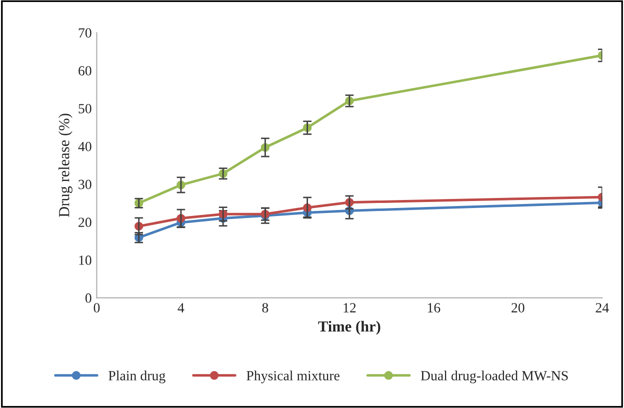 The height and width of the screenshot is (408, 624). I want to click on legend-label: Plain drug, so click(137, 377).